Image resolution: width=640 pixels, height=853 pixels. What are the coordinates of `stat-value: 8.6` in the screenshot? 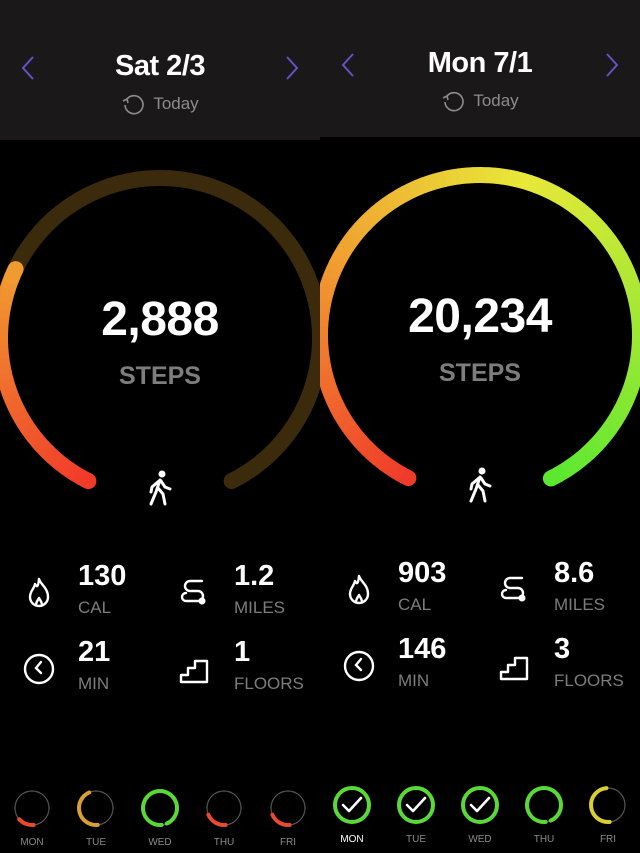 It's located at (574, 573).